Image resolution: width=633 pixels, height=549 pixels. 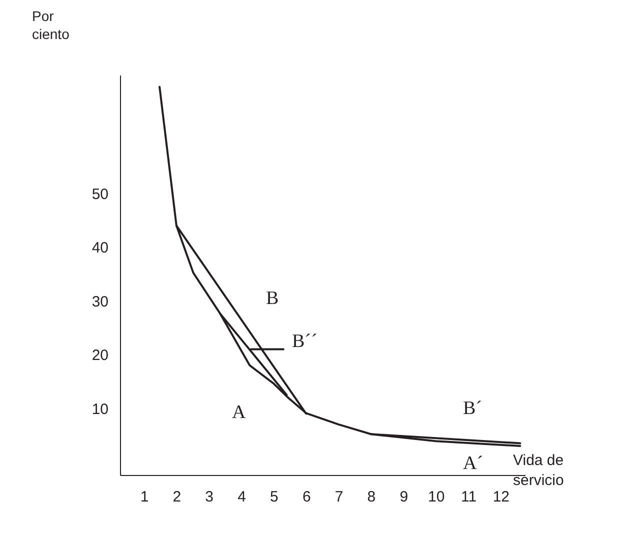 I want to click on annotation: B´´, so click(x=305, y=341).